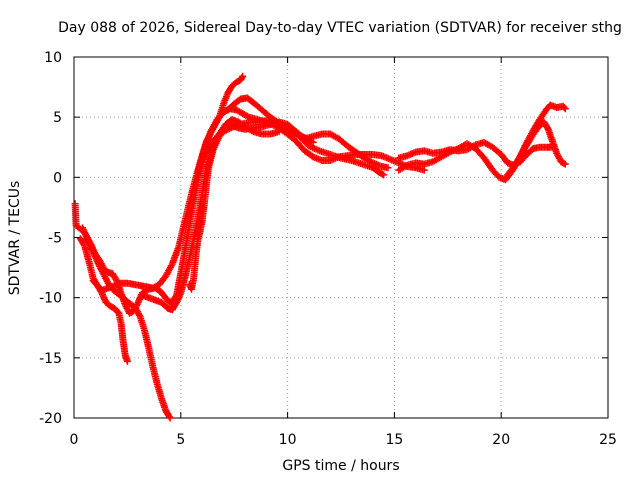 Image resolution: width=640 pixels, height=480 pixels. I want to click on y-tick-label: -15, so click(50, 359).